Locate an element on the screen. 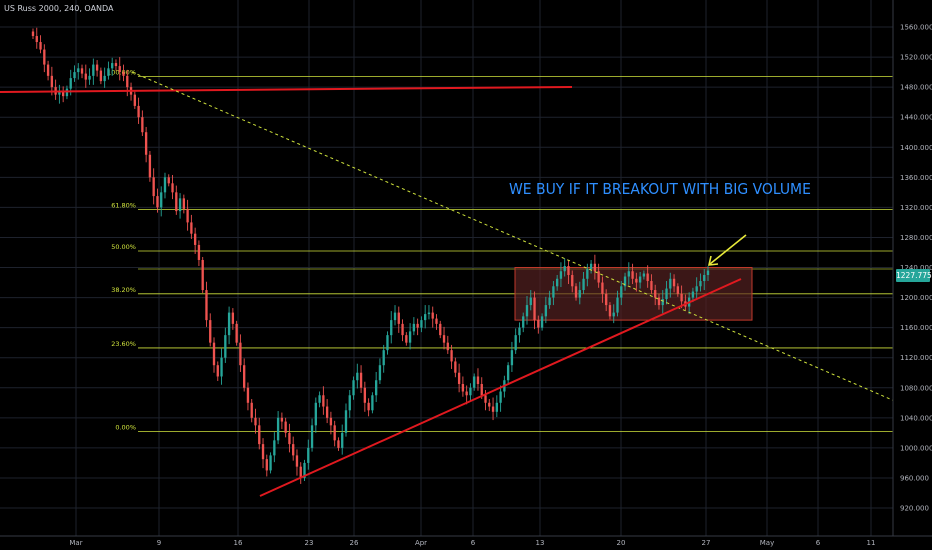 The height and width of the screenshot is (550, 932). time-tick-label: Mar is located at coordinates (75, 543).